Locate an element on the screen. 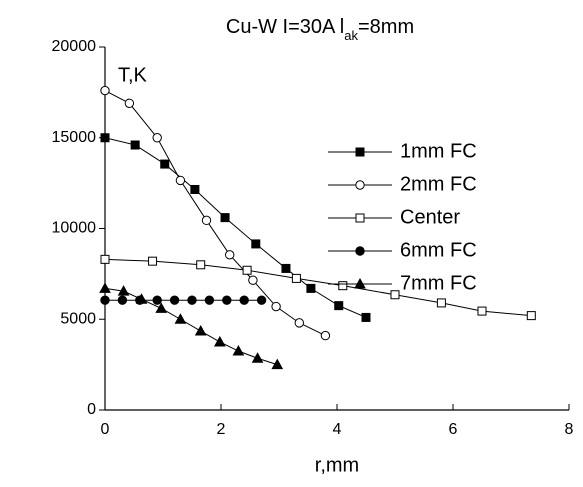 This screenshot has height=487, width=583. title-subscript: ak is located at coordinates (351, 35).